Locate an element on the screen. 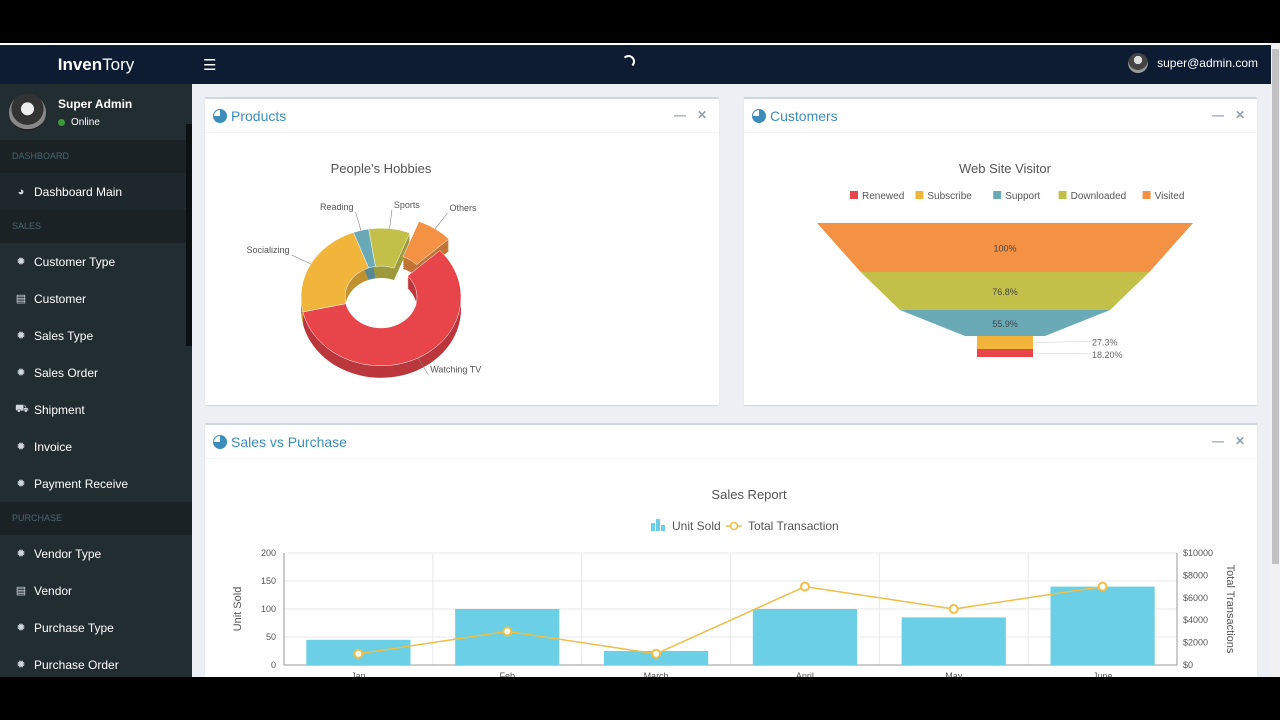 The width and height of the screenshot is (1280, 720). funnel-stage-label: 27.3% is located at coordinates (1105, 343).